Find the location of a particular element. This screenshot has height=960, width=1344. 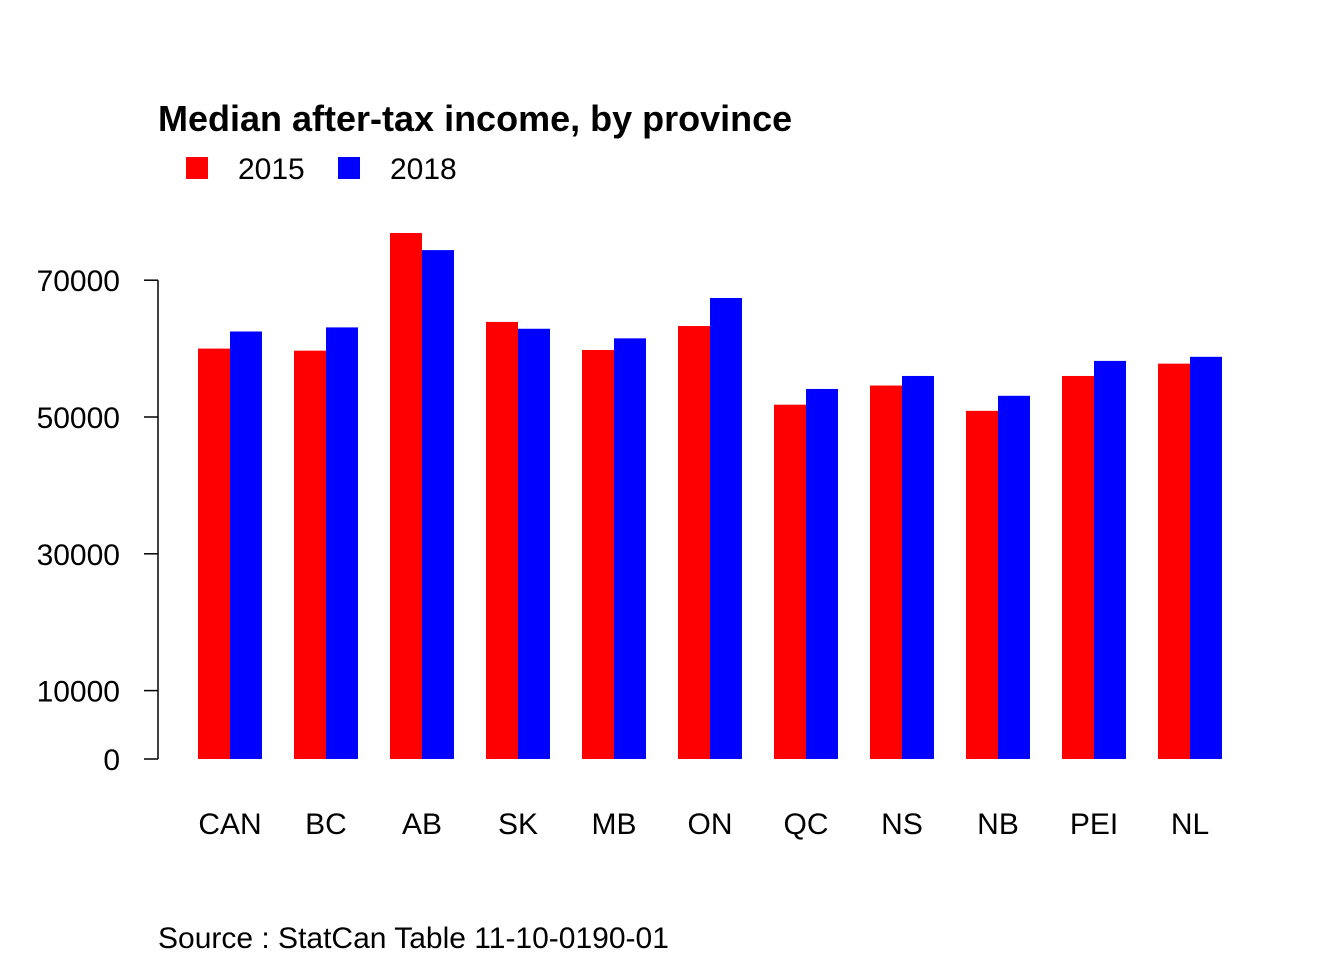

bar-pei-2015 is located at coordinates (1078, 567).